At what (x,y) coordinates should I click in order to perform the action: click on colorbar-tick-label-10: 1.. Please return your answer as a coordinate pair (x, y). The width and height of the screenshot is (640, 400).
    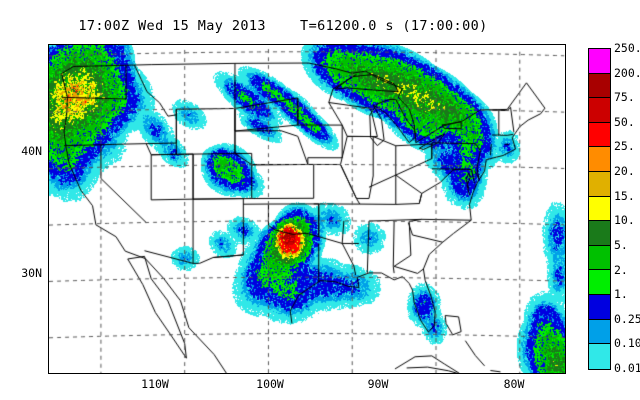
    Looking at the image, I should click on (621, 294).